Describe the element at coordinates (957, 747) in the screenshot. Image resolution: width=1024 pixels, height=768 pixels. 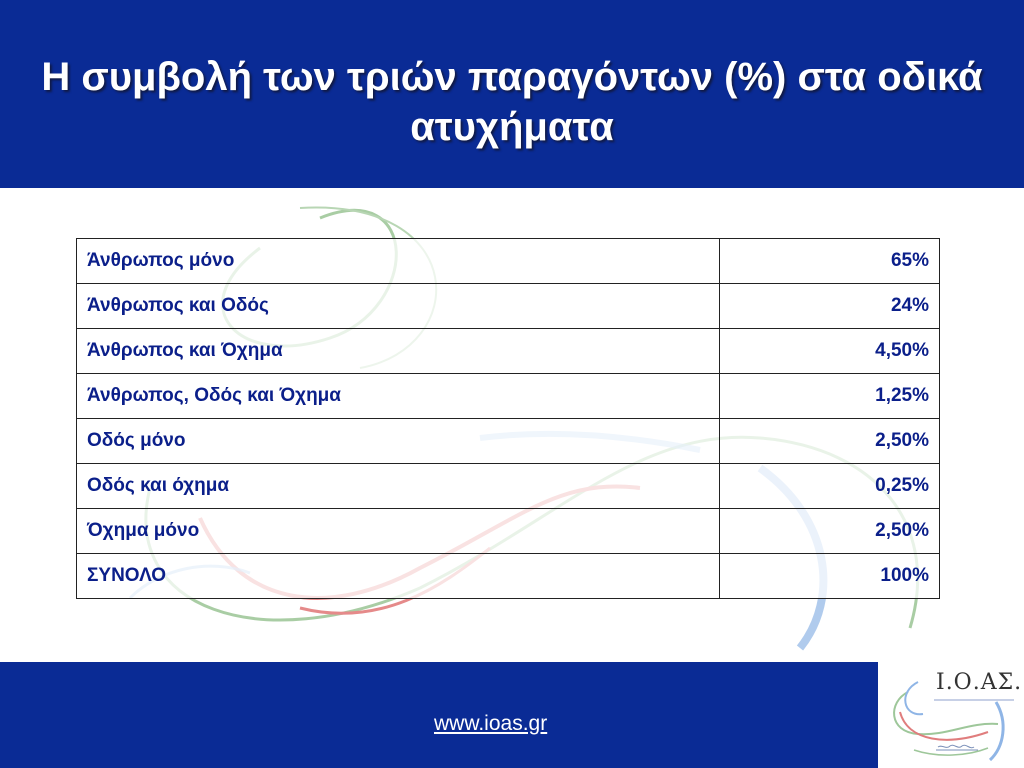
I see `logo-caption-signature` at that location.